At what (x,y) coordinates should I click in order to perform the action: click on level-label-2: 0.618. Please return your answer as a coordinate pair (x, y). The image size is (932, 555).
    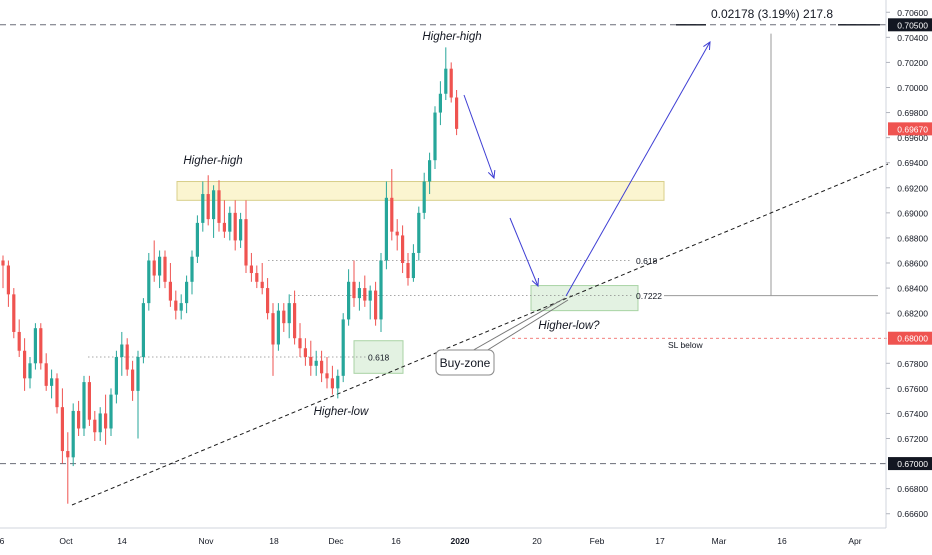
    Looking at the image, I should click on (379, 358).